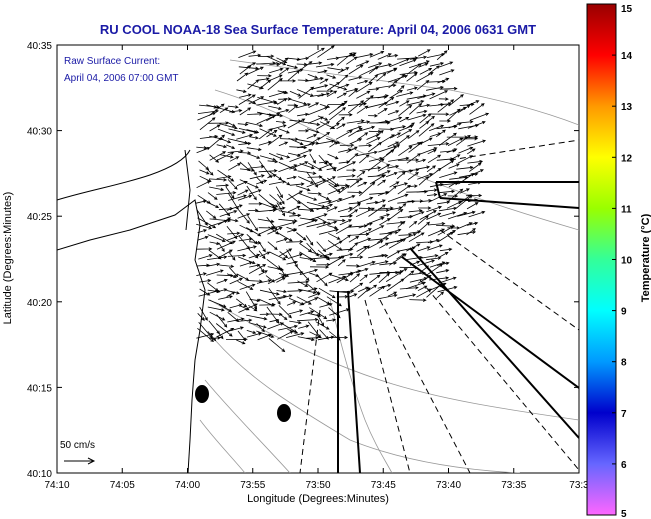 The image size is (651, 519). Describe the element at coordinates (624, 363) in the screenshot. I see `colorbar-tick-label: 8` at that location.